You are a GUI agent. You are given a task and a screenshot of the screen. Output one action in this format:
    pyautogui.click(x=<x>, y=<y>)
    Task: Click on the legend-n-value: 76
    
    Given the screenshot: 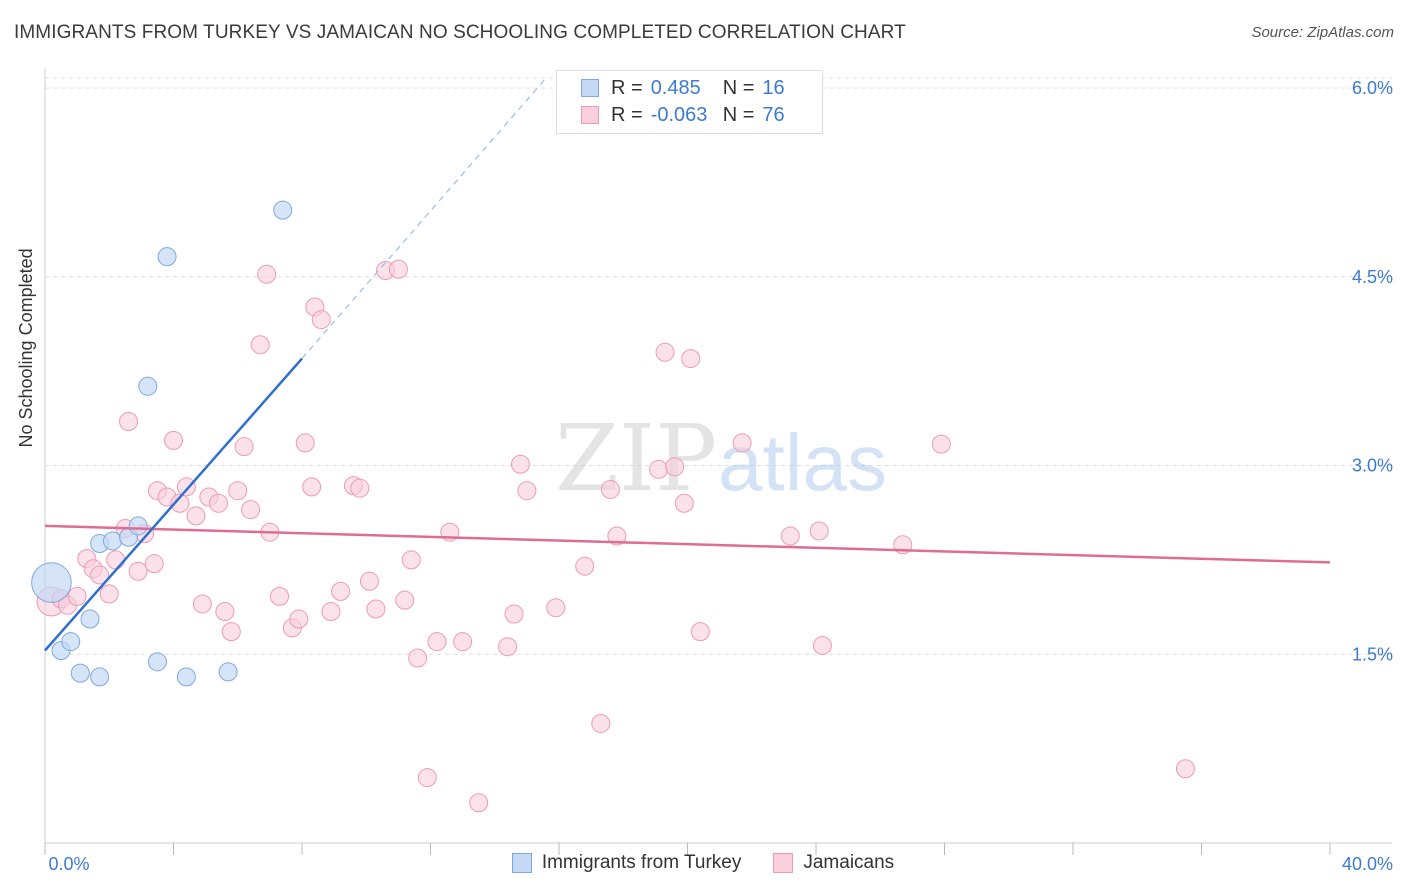 What is the action you would take?
    pyautogui.click(x=773, y=114)
    